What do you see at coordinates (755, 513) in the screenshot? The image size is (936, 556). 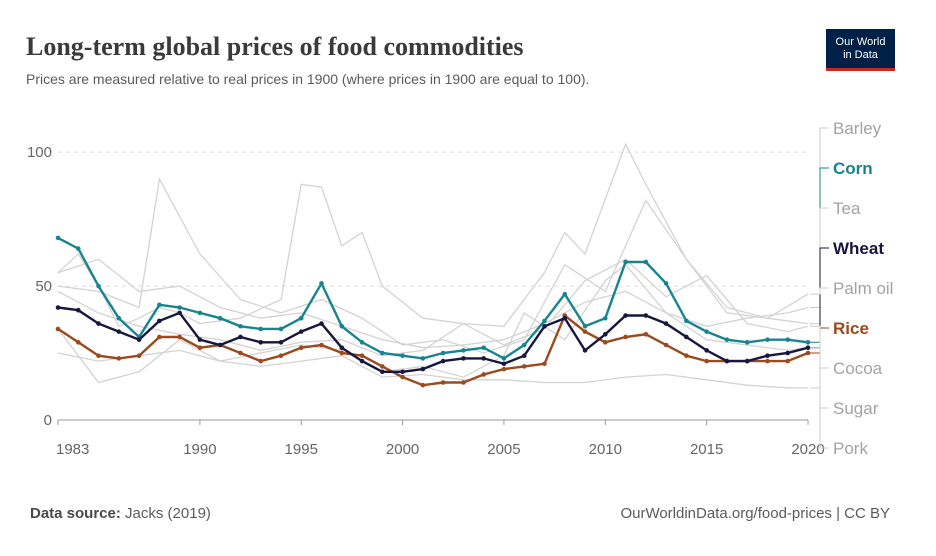 I see `source-url: OurWorldinData.org/food-prices | CC BY` at bounding box center [755, 513].